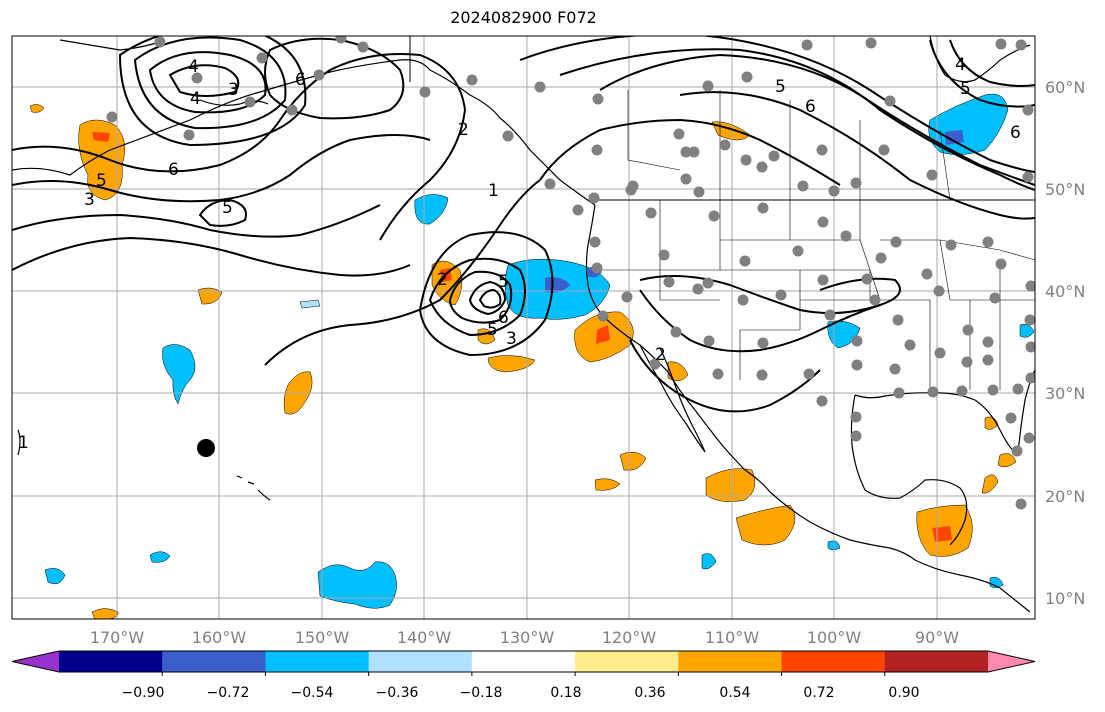 The height and width of the screenshot is (712, 1105). Describe the element at coordinates (523, 17) in the screenshot. I see `map-title: 2024082900 F072` at that location.